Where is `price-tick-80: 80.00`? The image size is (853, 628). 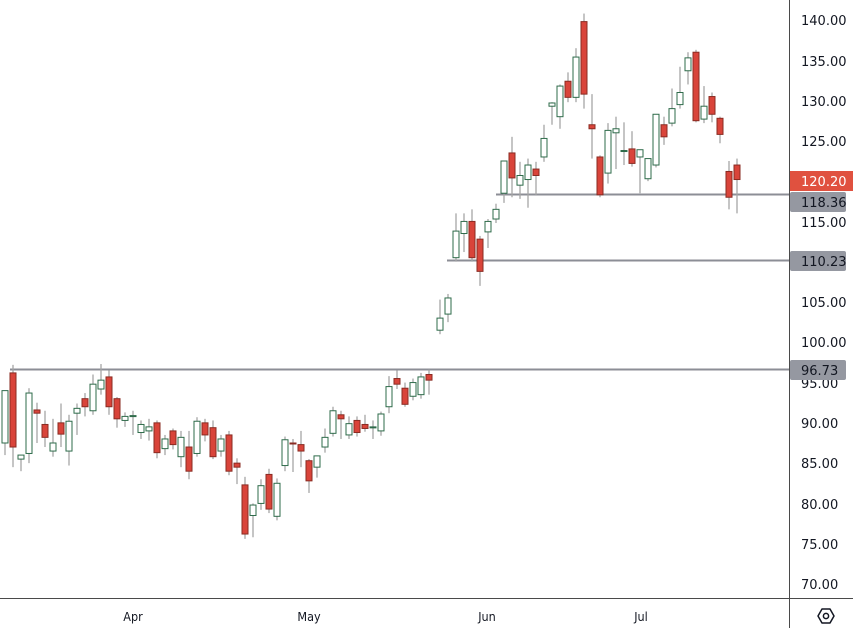
price-tick-80: 80.00 is located at coordinates (819, 505).